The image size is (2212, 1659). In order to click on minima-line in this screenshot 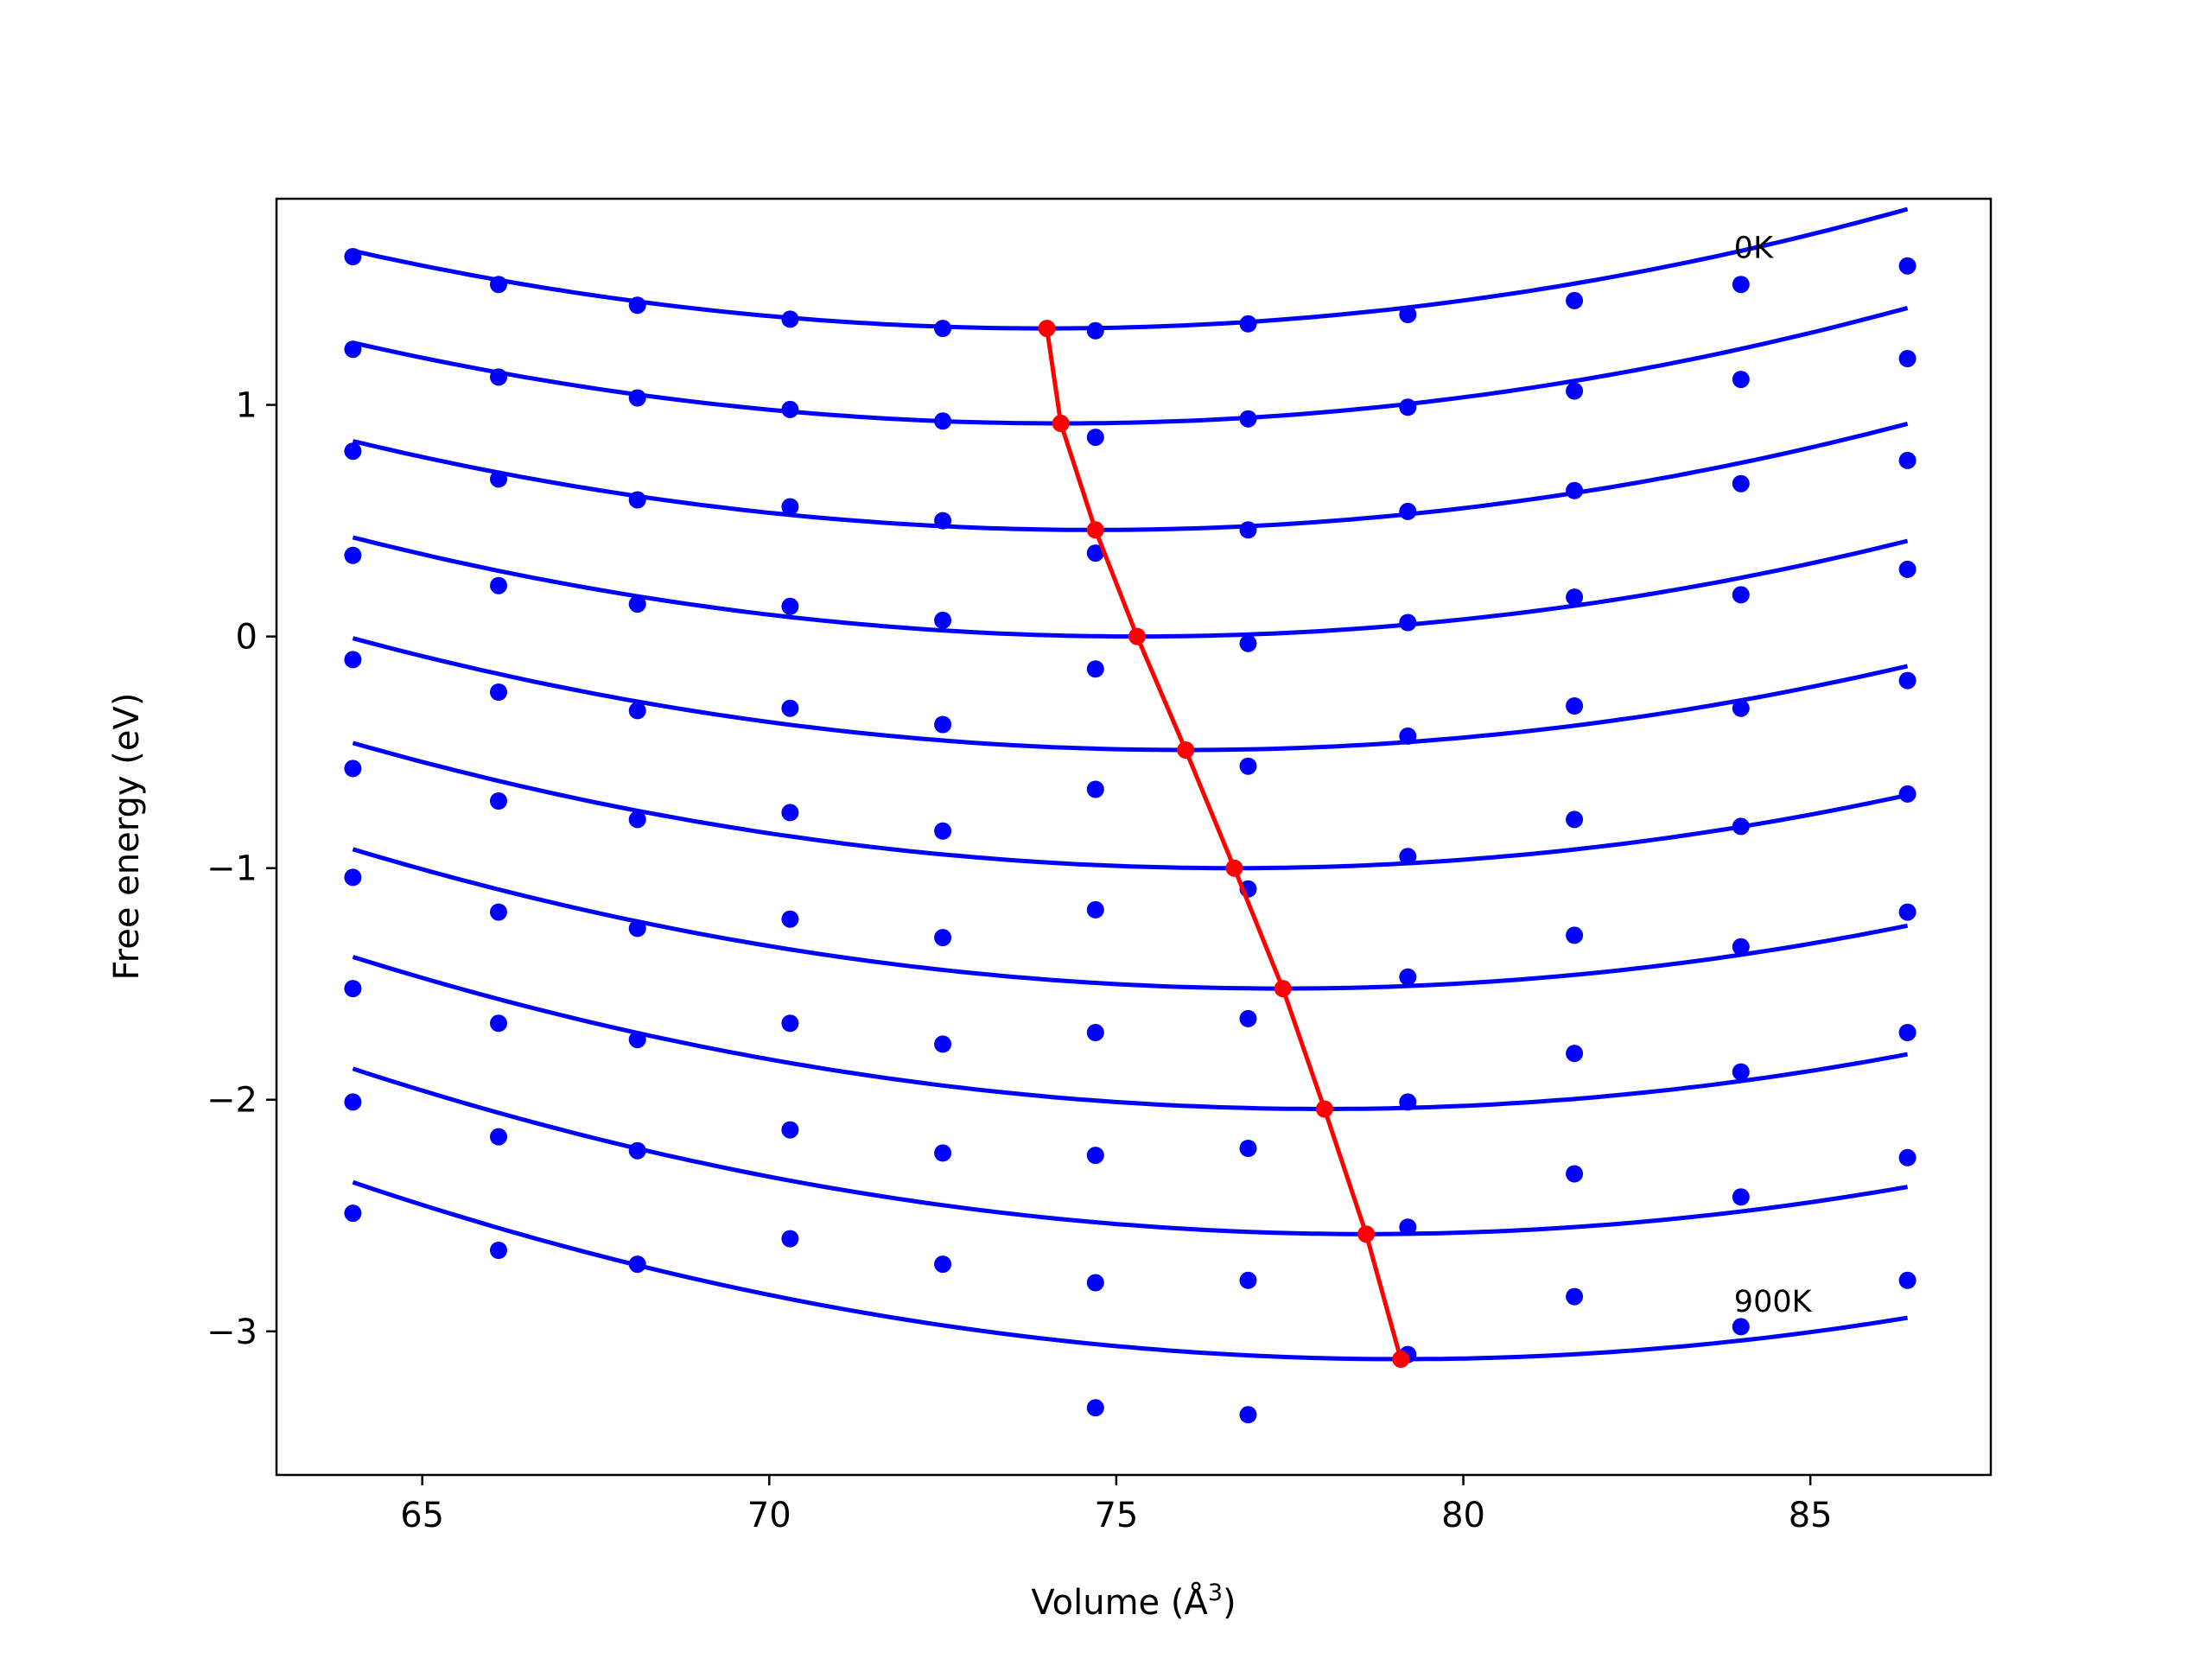, I will do `click(1224, 843)`.